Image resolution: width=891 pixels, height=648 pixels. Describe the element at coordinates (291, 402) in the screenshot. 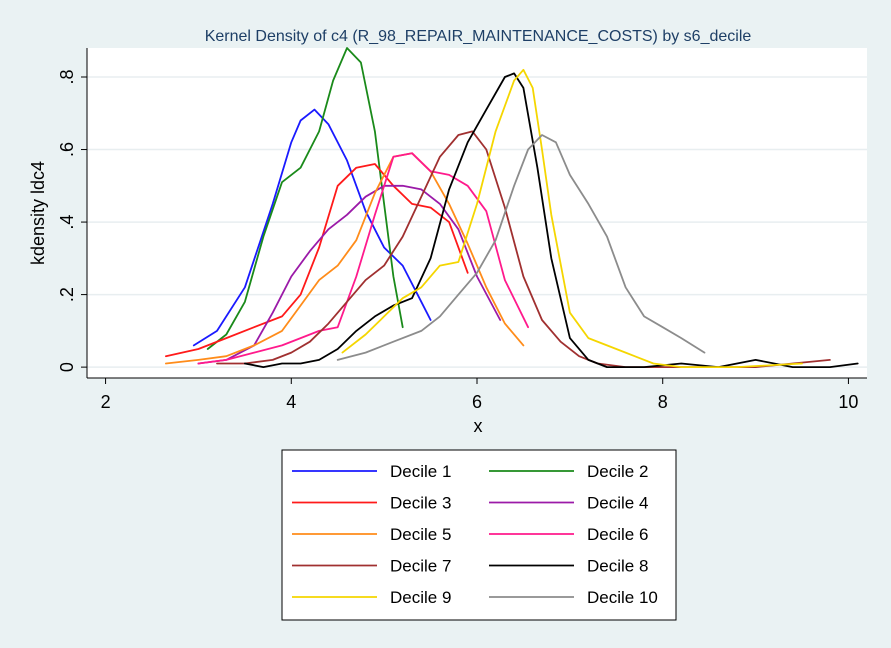

I see `x-tick-label-1: 4` at that location.